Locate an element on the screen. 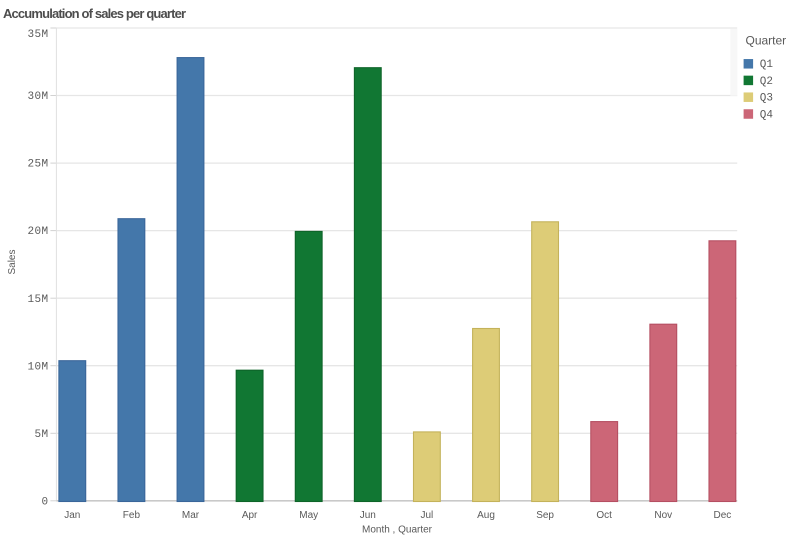  svg-text: Month , Quarter is located at coordinates (397, 530).